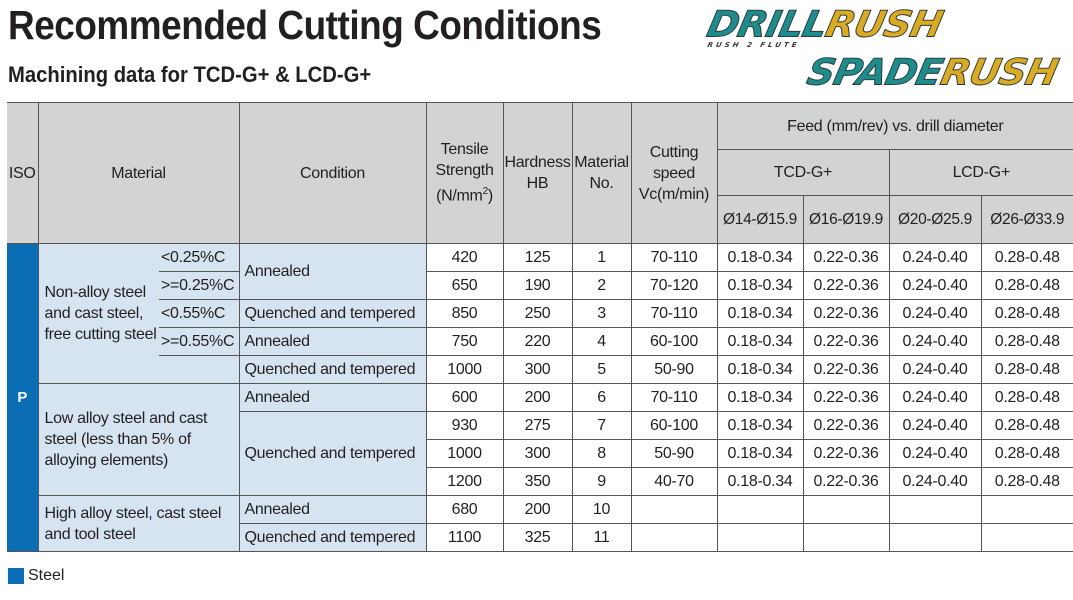 The image size is (1073, 600). Describe the element at coordinates (464, 313) in the screenshot. I see `tensile-strength-cell: 850` at that location.